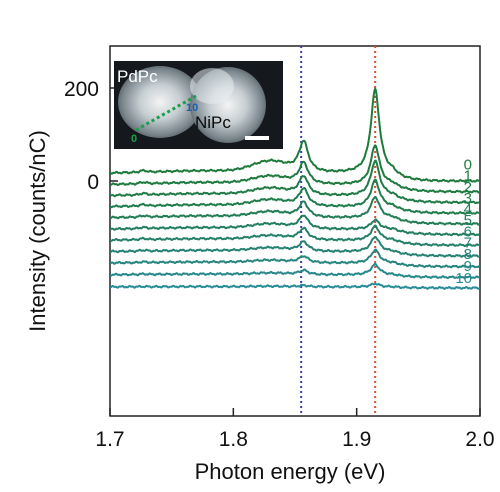 This screenshot has height=492, width=500. Describe the element at coordinates (134, 139) in the screenshot. I see `inset-marker-start: 0` at that location.